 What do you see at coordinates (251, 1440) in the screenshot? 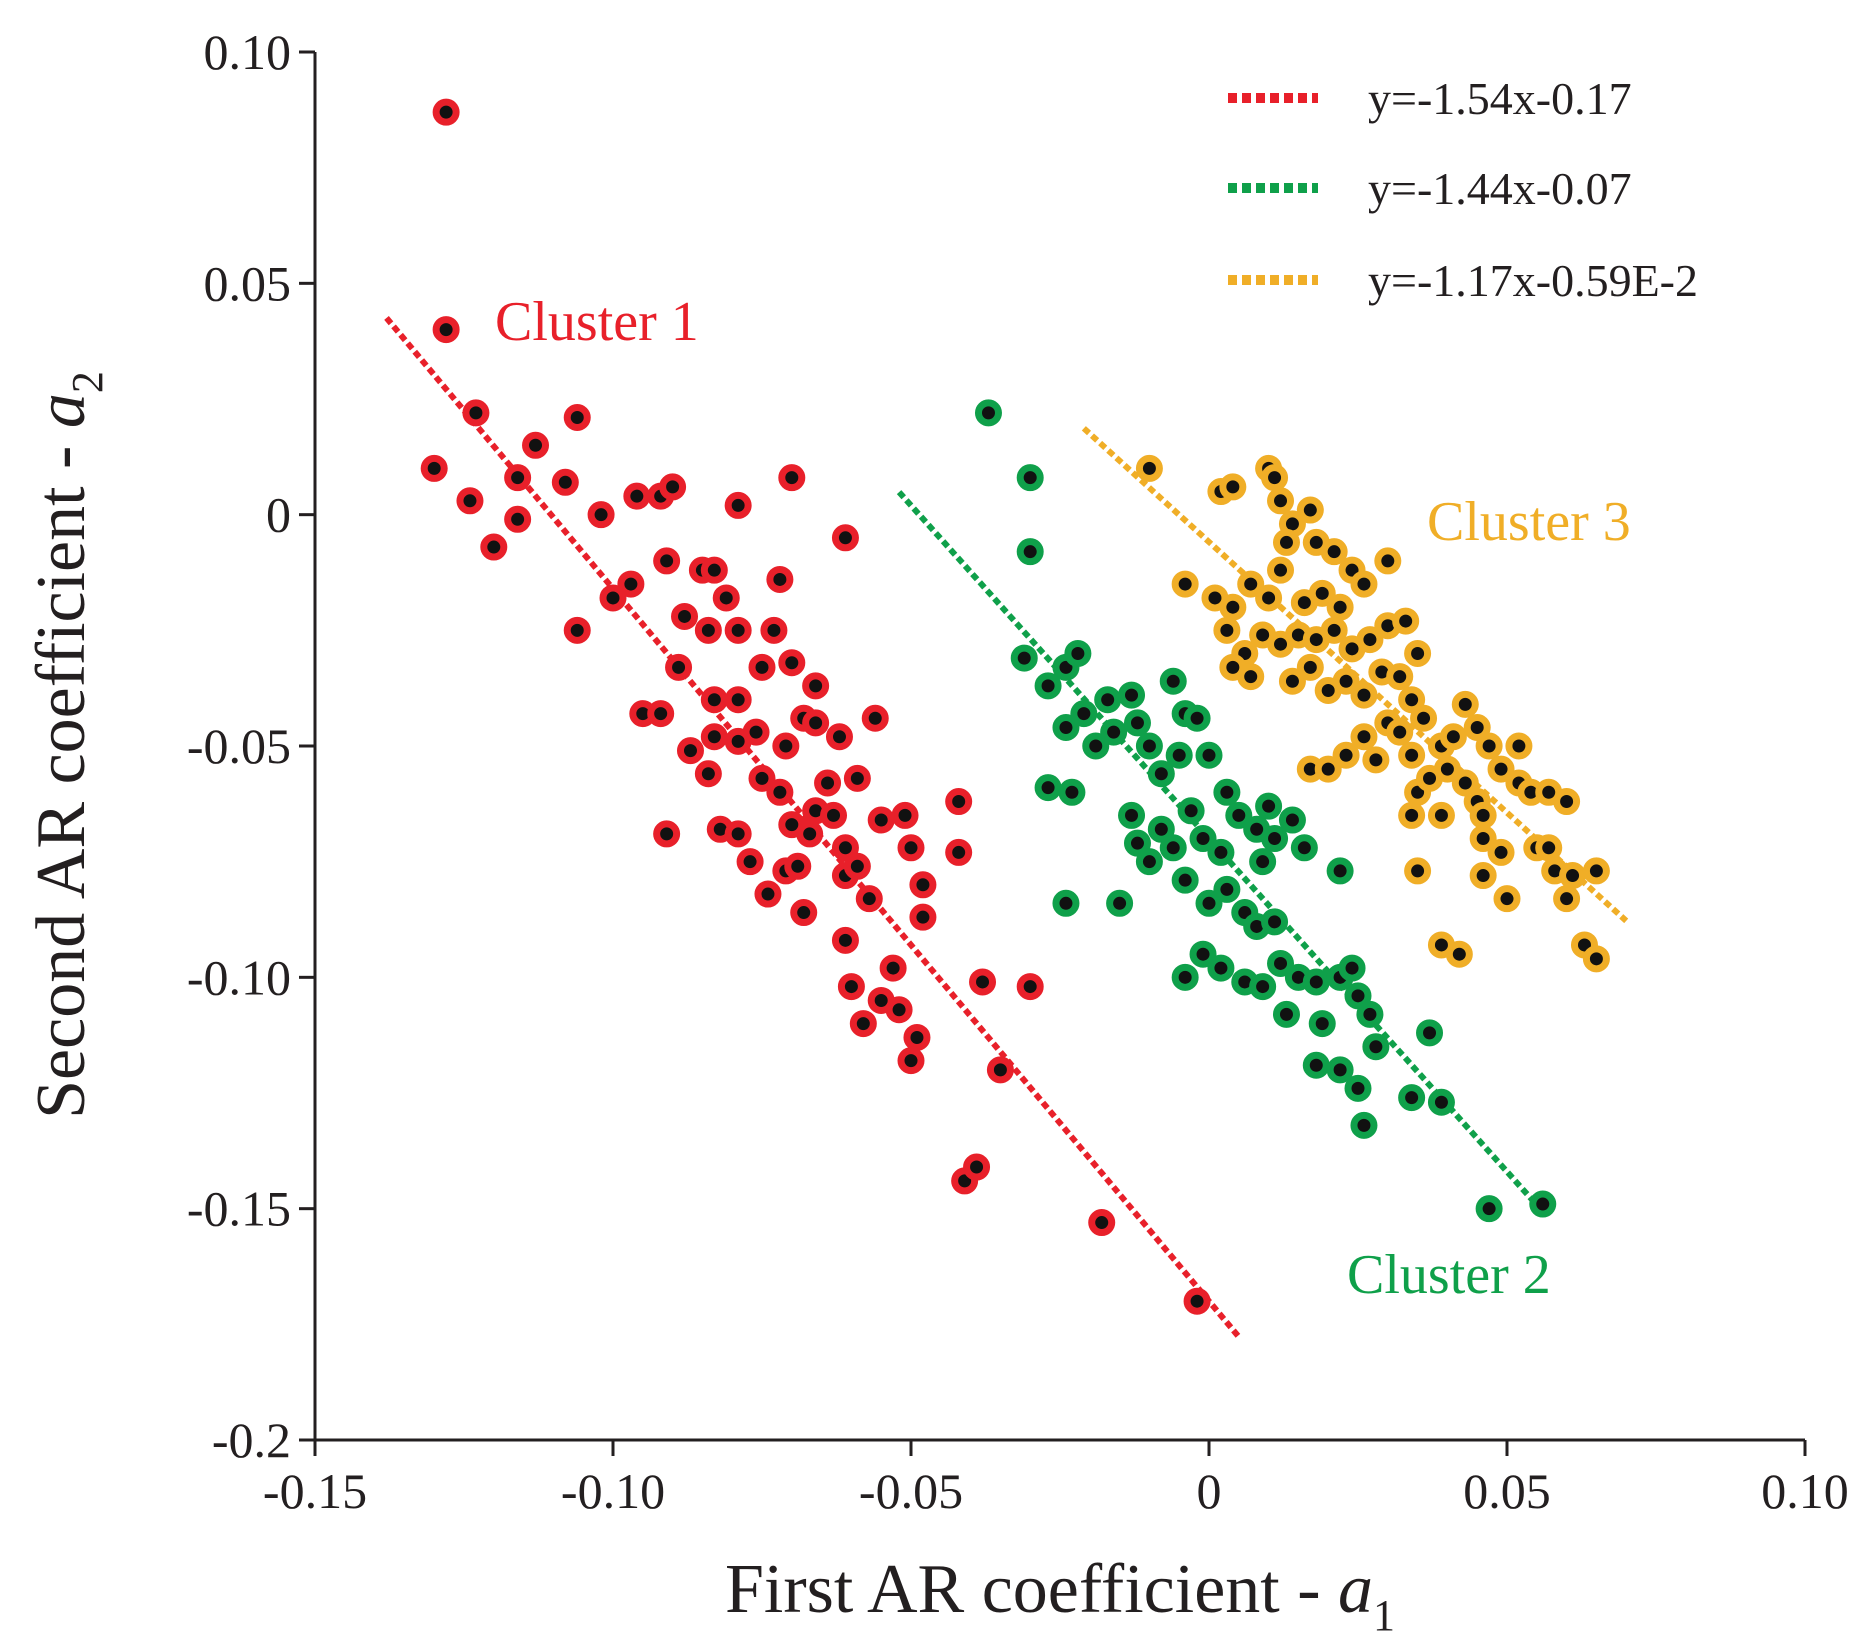
I see `y-tick-label: -0.2` at bounding box center [251, 1440].